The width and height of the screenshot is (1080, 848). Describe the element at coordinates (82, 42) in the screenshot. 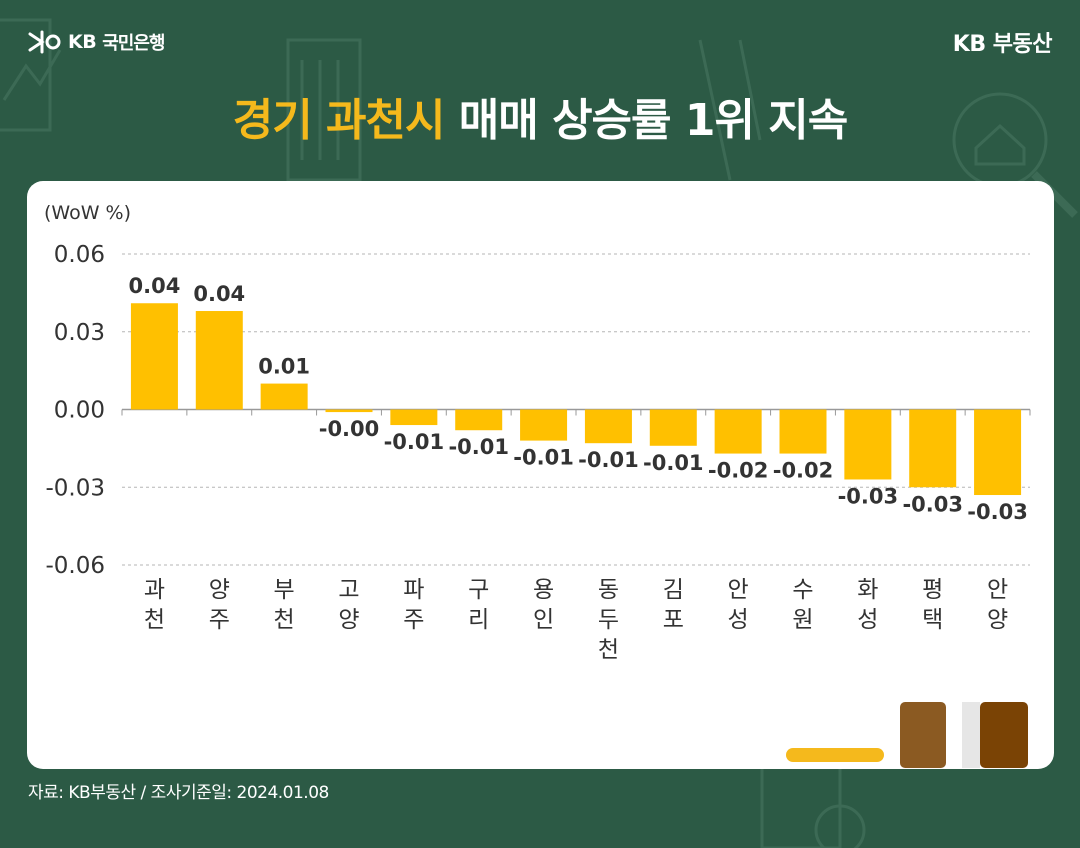

I see `bank-brand: KB` at that location.